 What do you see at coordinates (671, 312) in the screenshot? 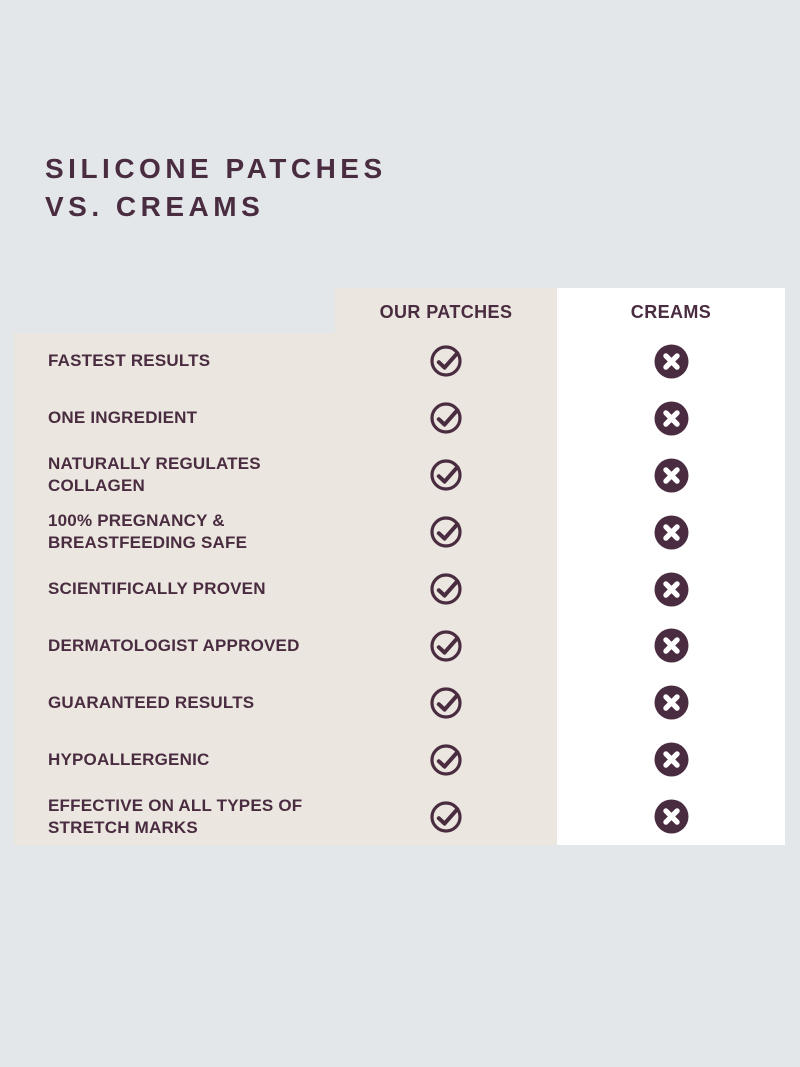
I see `column-header-creams: CREAMS` at bounding box center [671, 312].